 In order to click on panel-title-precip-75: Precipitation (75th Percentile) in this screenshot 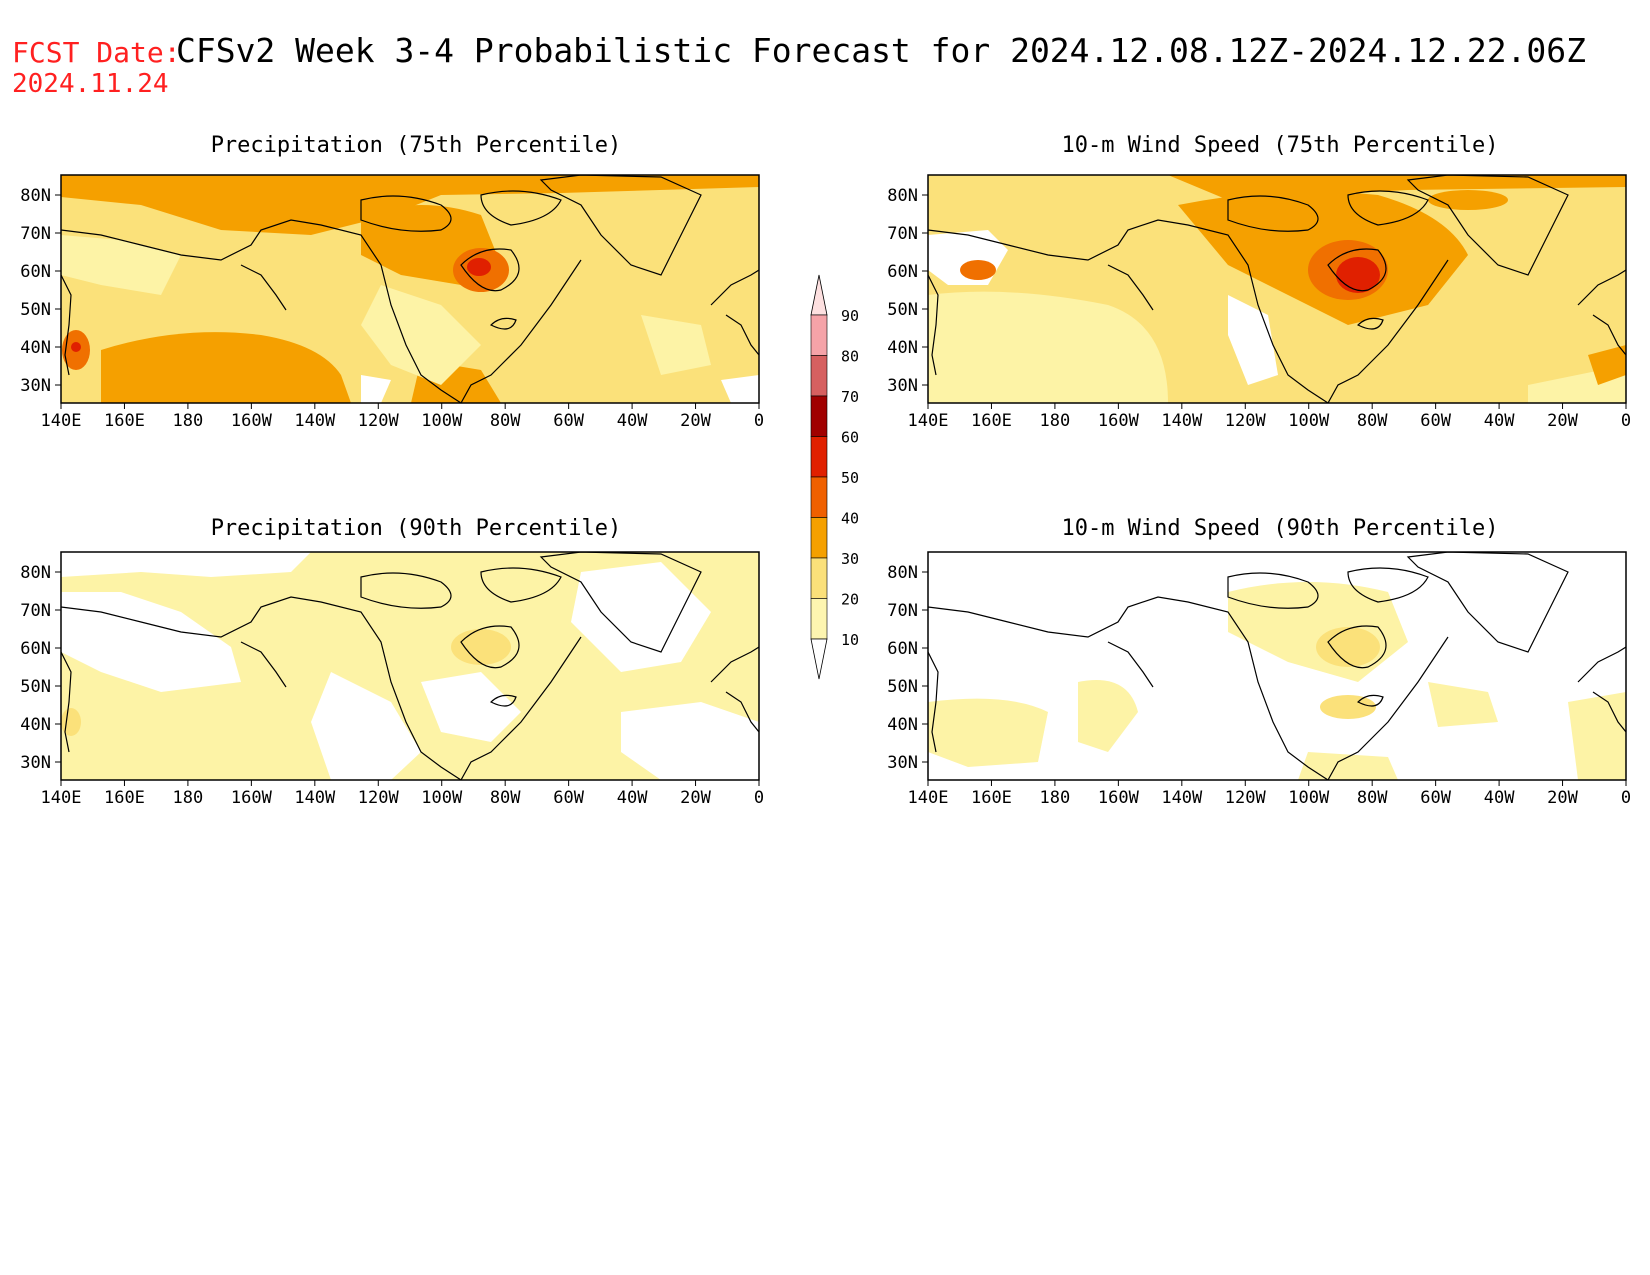, I will do `click(416, 145)`.